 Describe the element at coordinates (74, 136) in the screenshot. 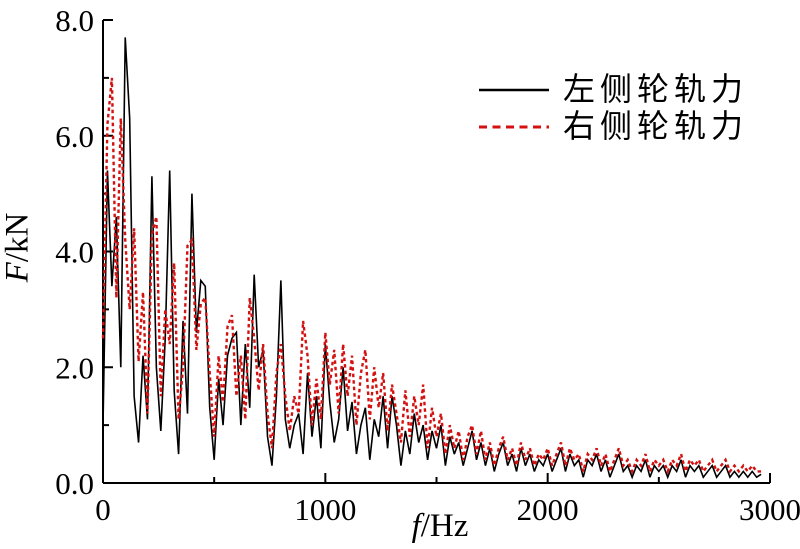

I see `y-tick-label: 6.0` at that location.